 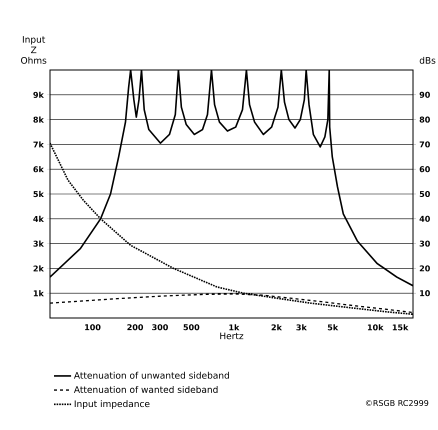 I want to click on x-tick-label: 15k, so click(x=400, y=327).